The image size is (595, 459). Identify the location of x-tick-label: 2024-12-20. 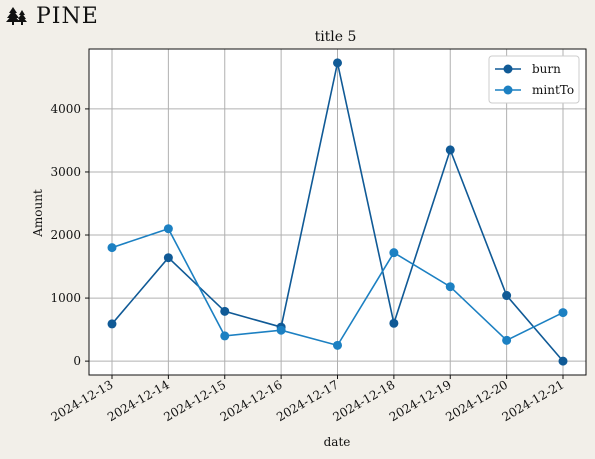
(476, 400).